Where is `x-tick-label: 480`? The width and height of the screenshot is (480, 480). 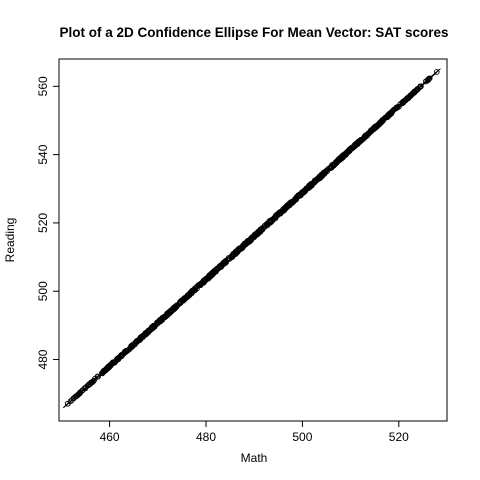 x-tick-label: 480 is located at coordinates (206, 437).